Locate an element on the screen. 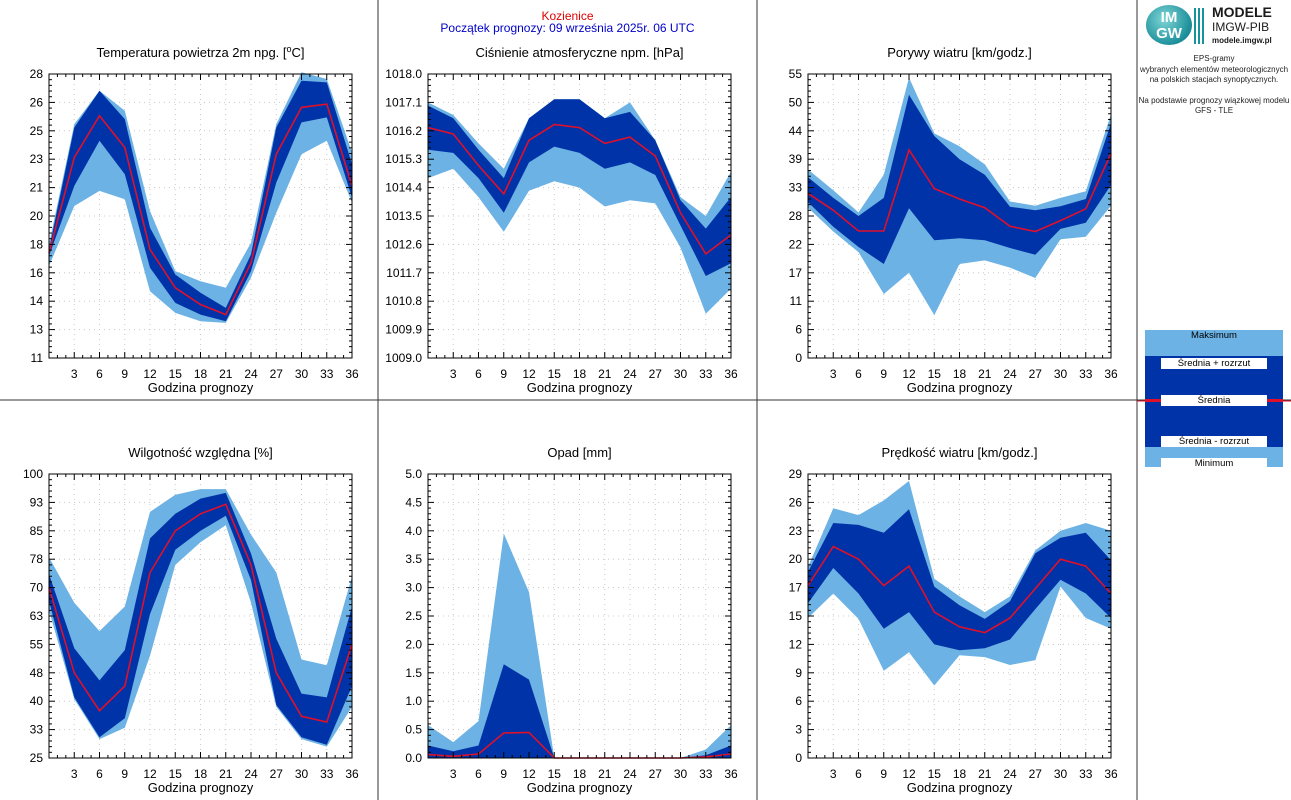 This screenshot has width=1291, height=800. chart-title: Ciśnienie atmosferyczne npm. [hPa] is located at coordinates (579, 52).